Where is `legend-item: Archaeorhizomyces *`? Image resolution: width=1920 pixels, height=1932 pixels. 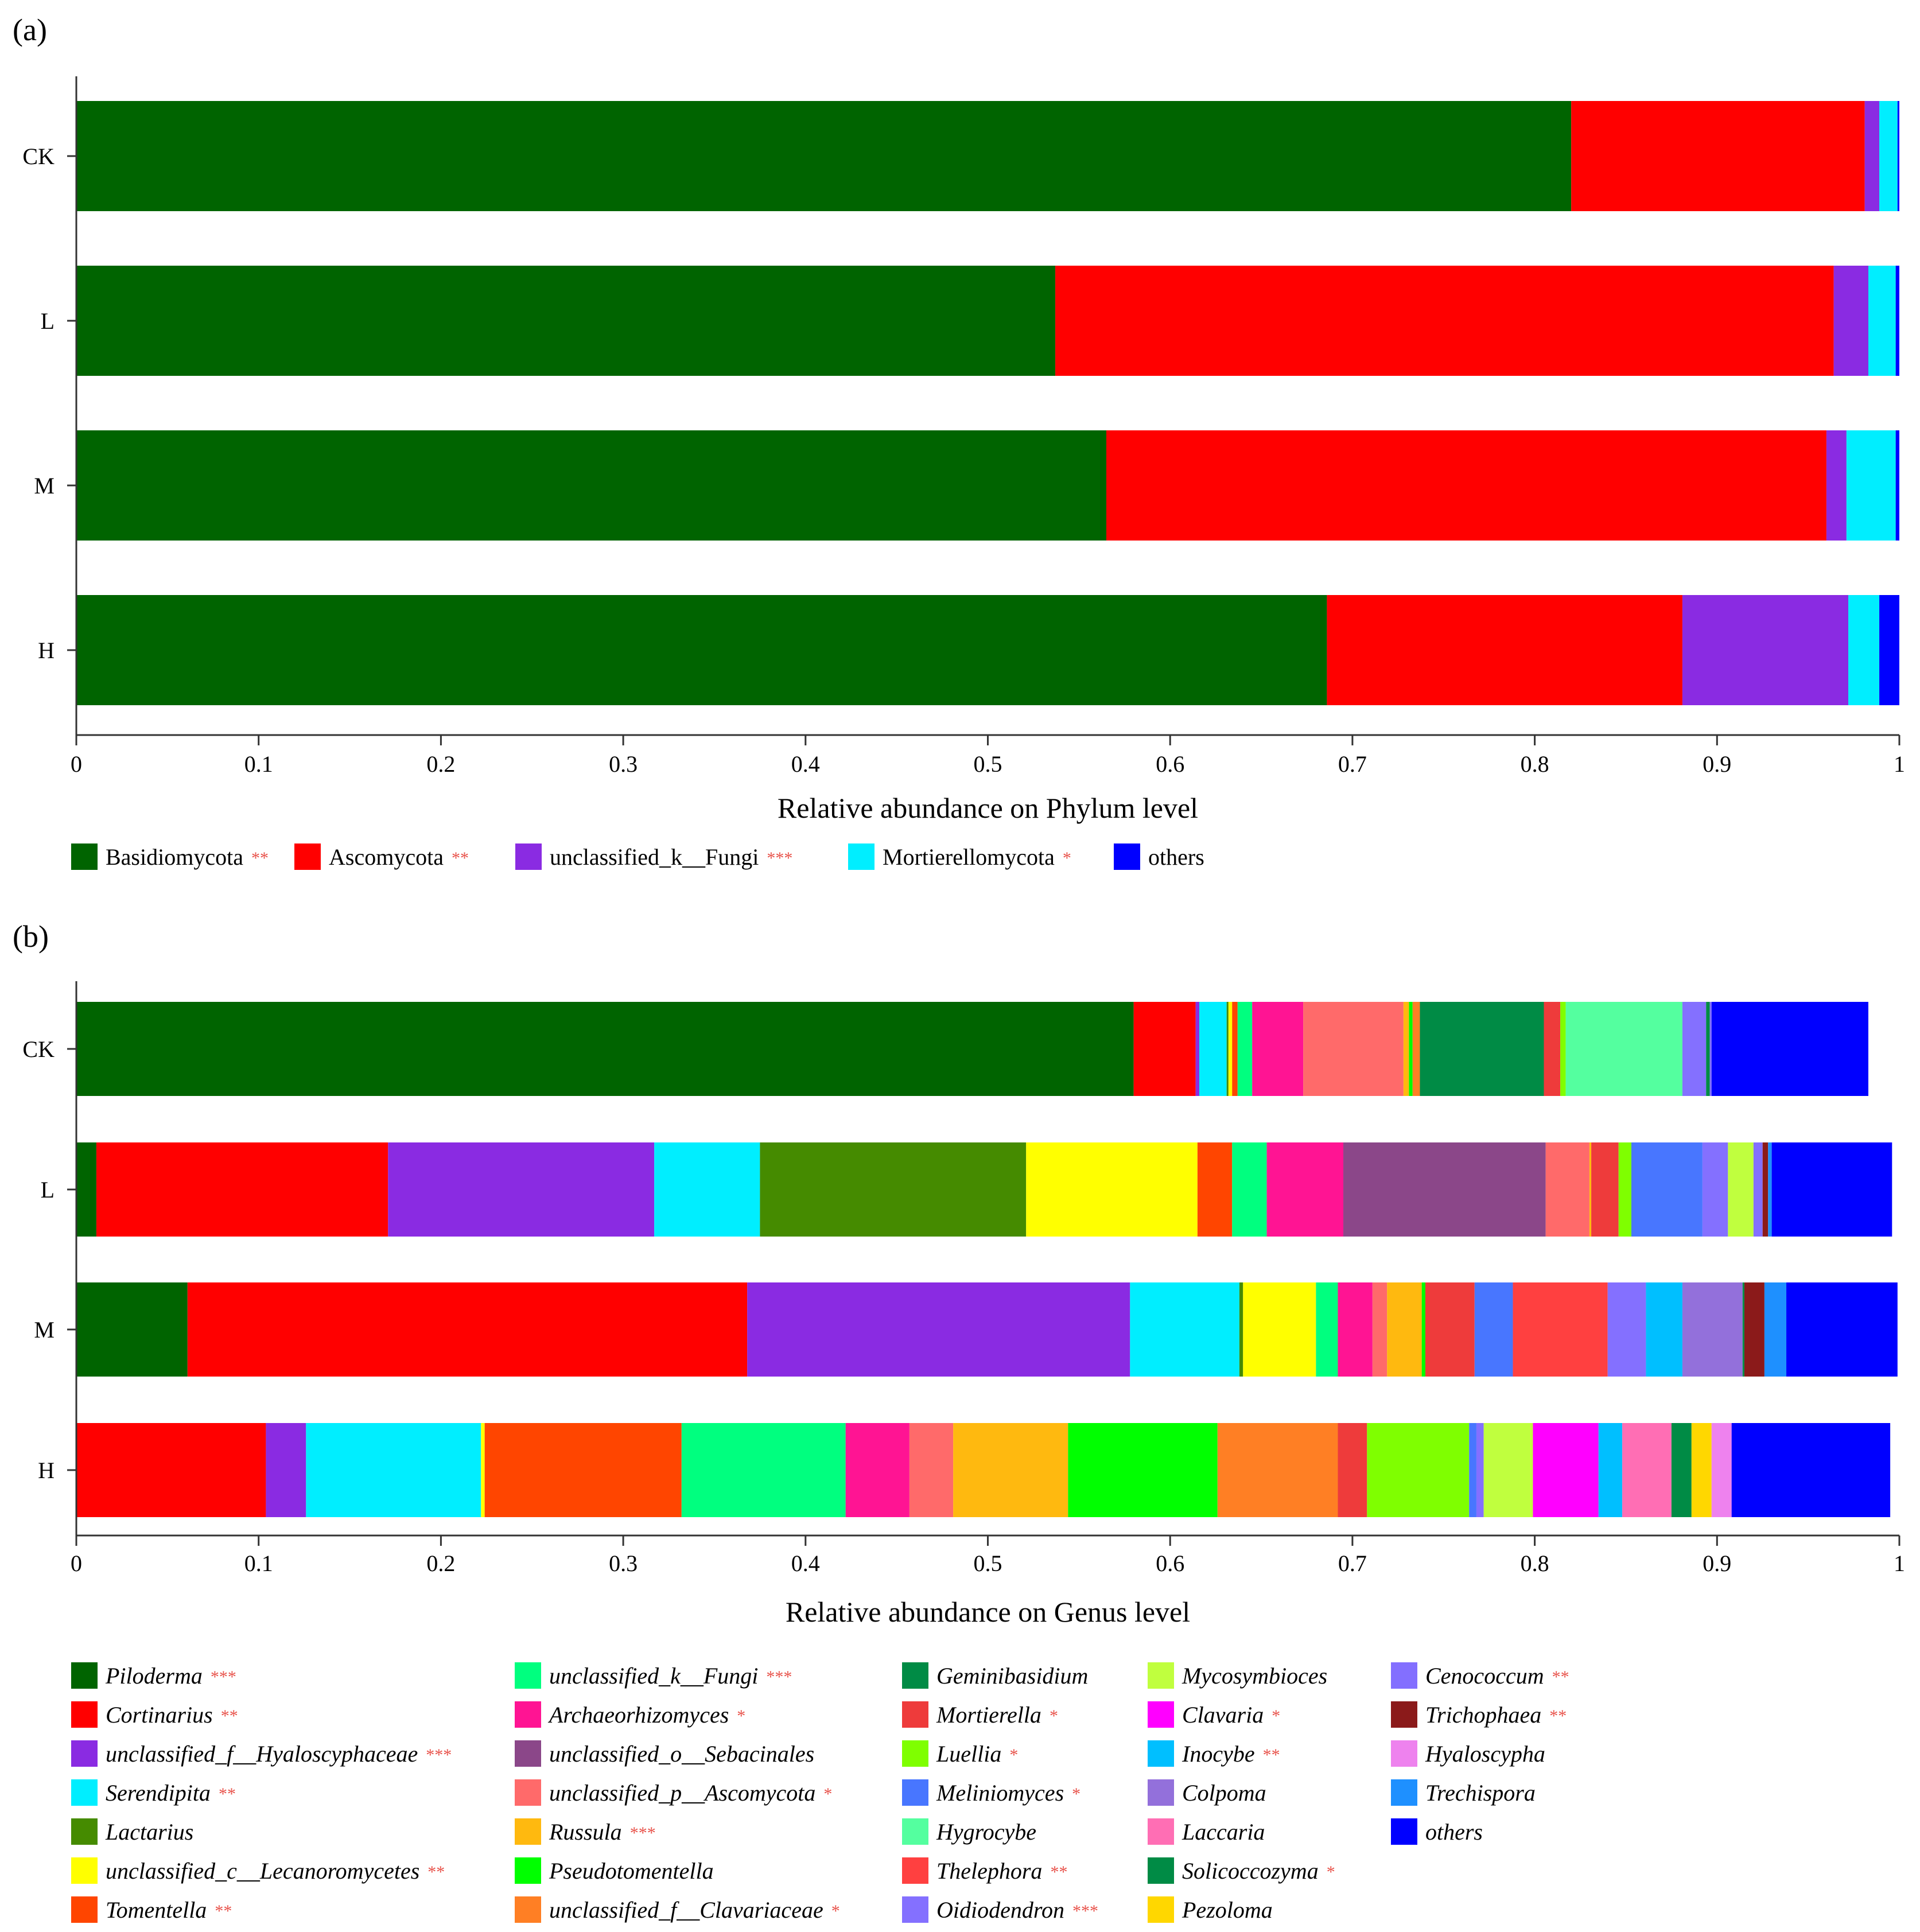
legend-item: Archaeorhizomyces * is located at coordinates (630, 1714).